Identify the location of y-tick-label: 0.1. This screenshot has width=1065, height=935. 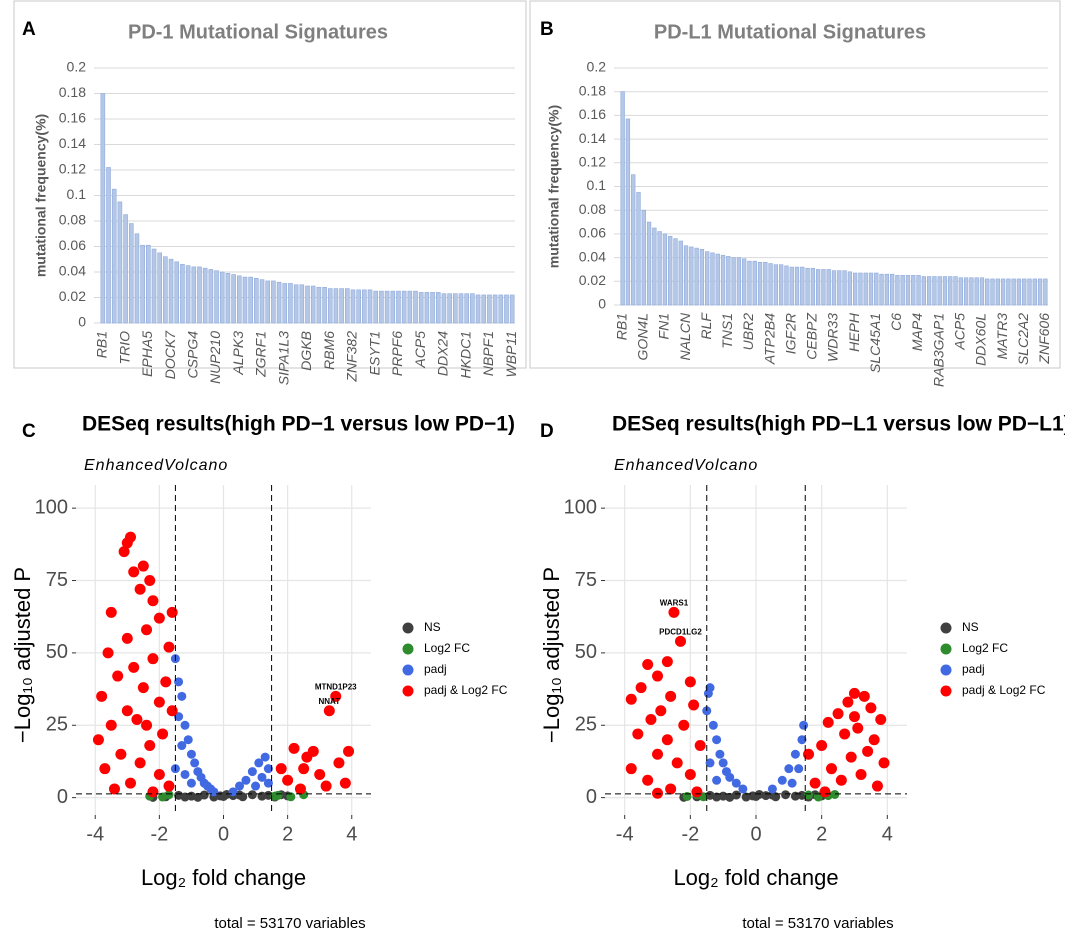
(77, 194).